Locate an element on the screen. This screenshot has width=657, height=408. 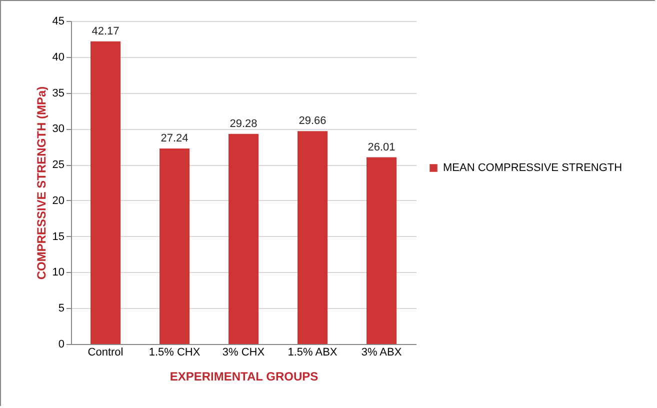
x-tick-label: 3% ABX is located at coordinates (381, 352).